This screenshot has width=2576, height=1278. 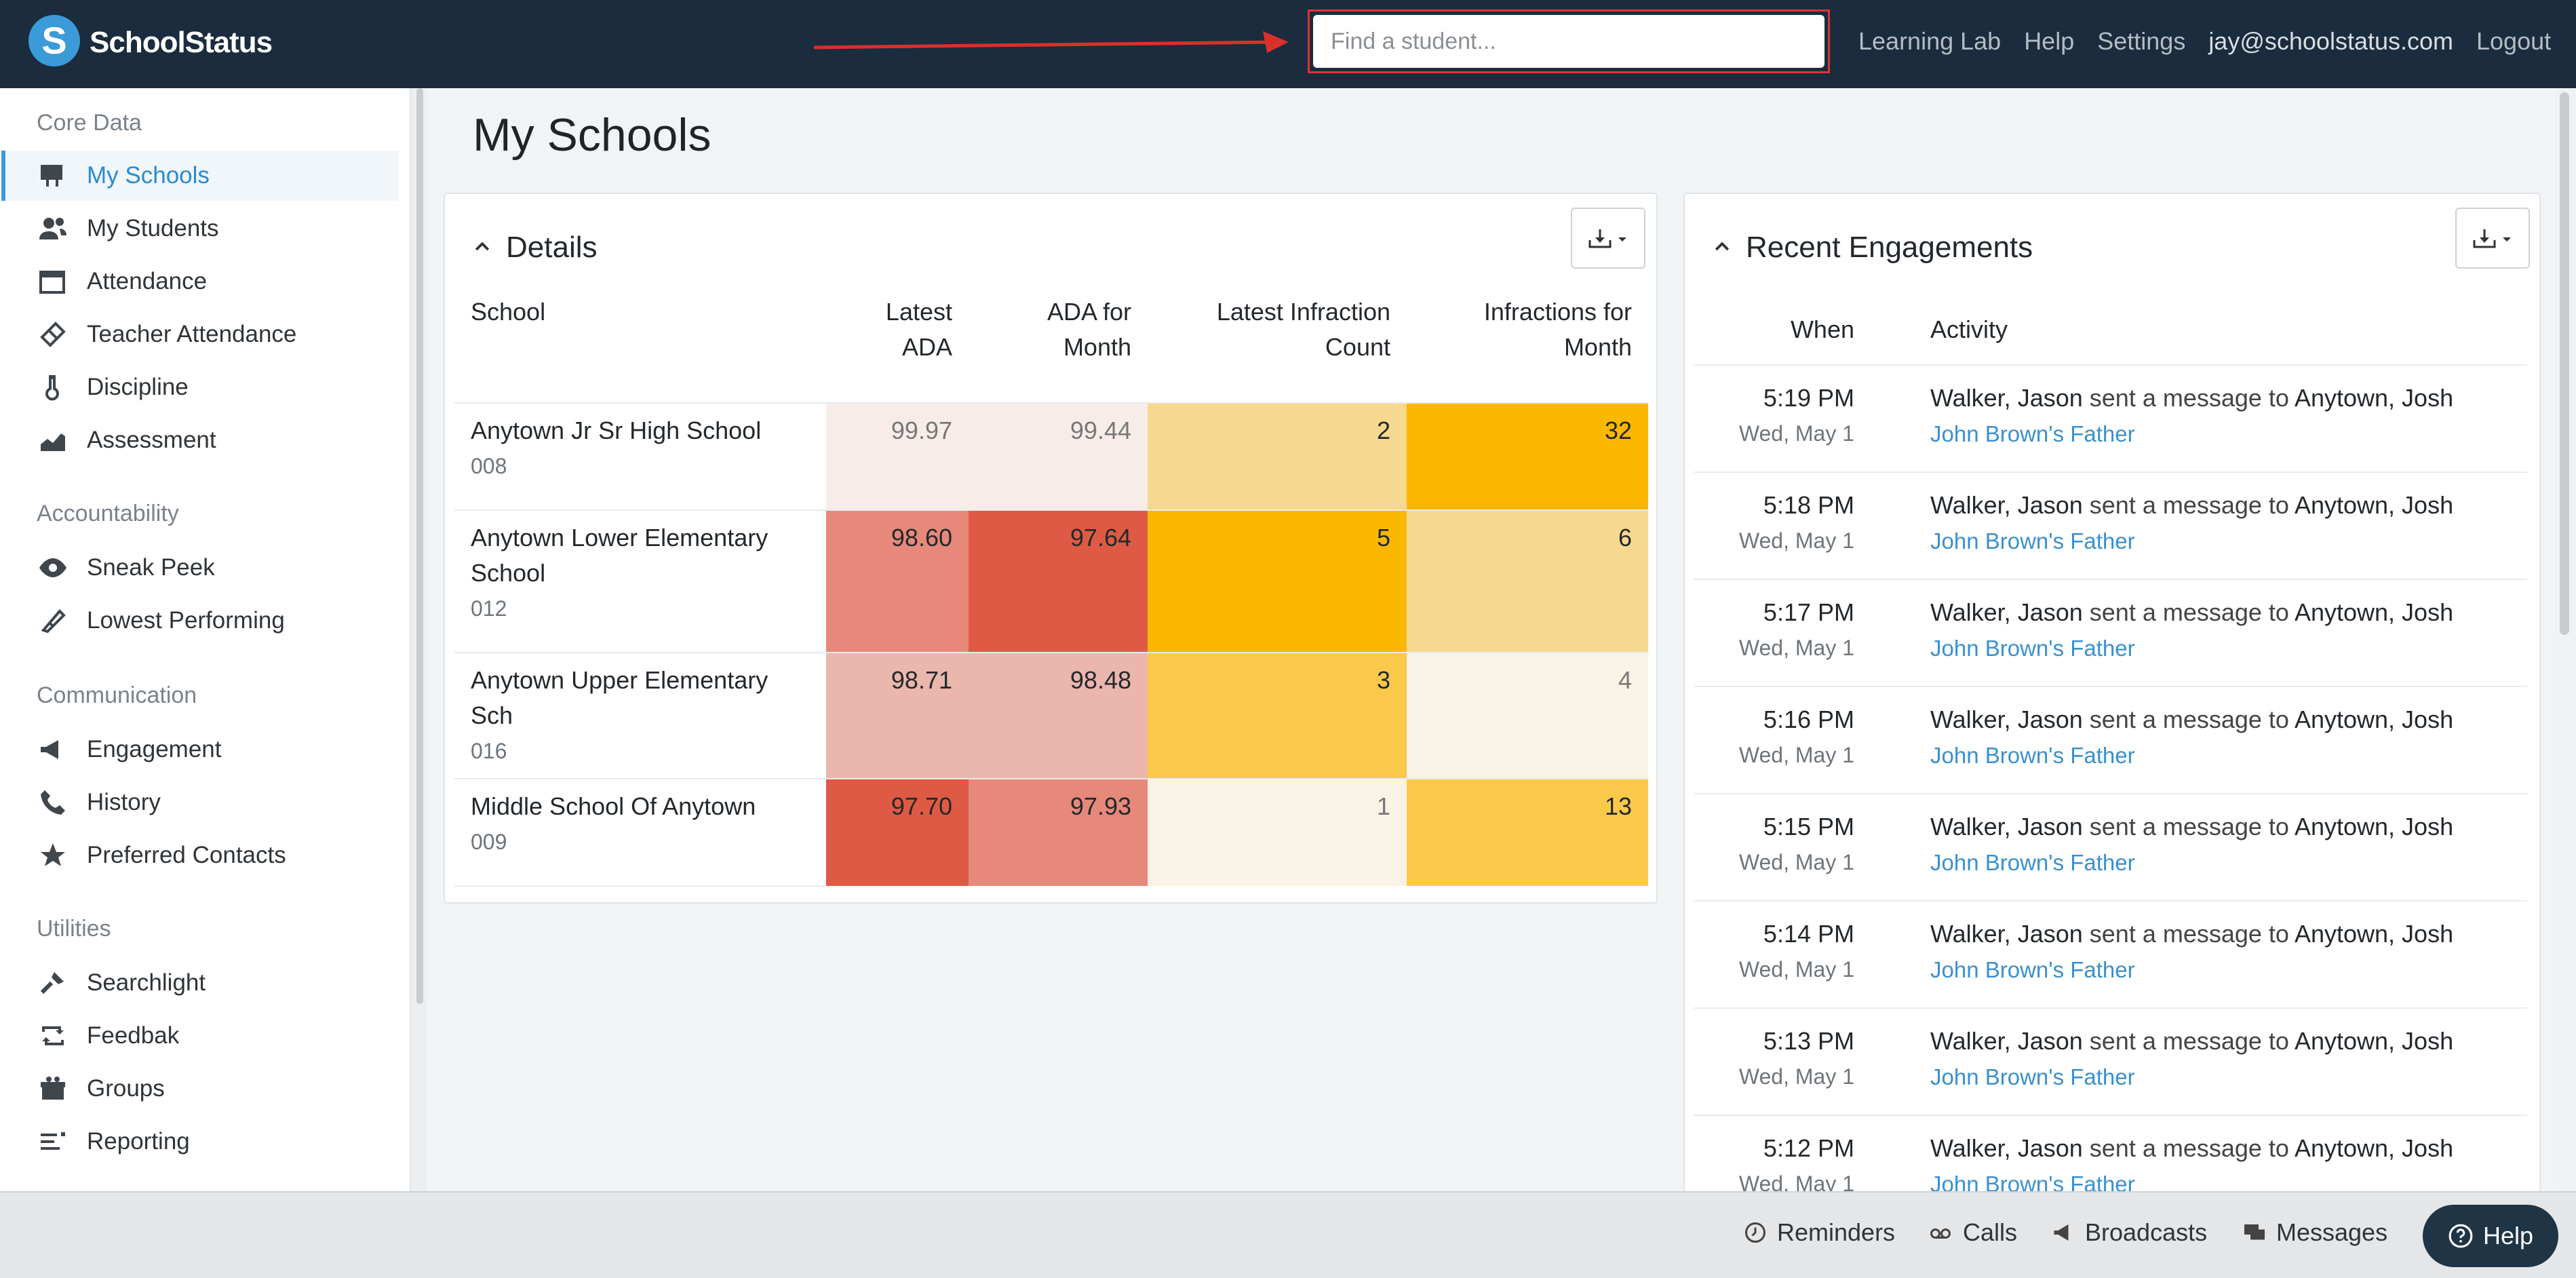 I want to click on sidebar-item-history: History, so click(x=204, y=802).